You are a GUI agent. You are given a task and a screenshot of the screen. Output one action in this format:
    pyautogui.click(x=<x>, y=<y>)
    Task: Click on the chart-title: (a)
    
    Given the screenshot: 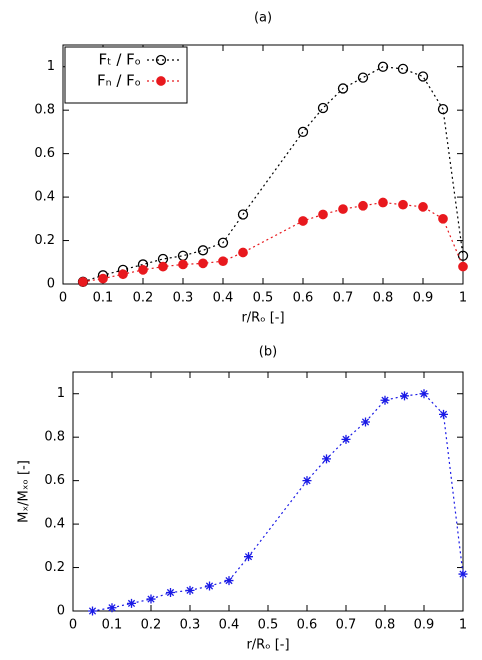 What is the action you would take?
    pyautogui.click(x=263, y=18)
    